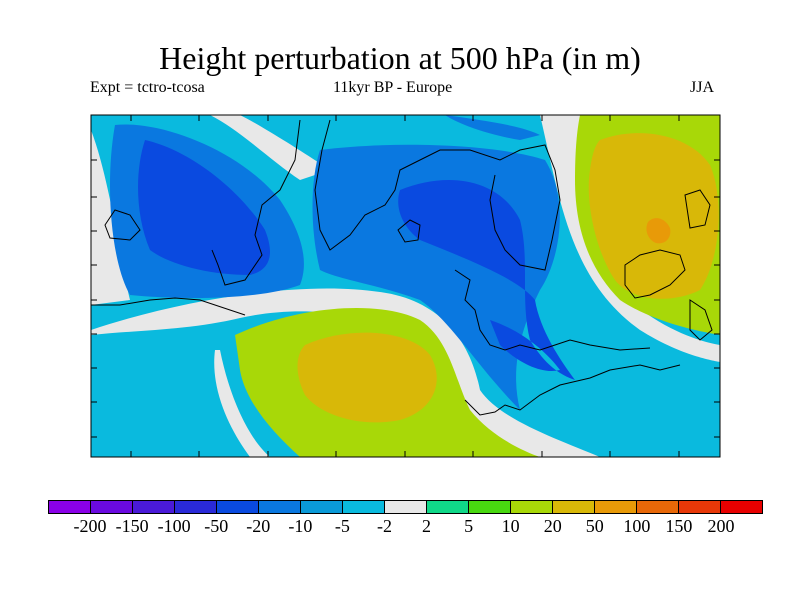 Image resolution: width=800 pixels, height=600 pixels. I want to click on experiment-label: Expt = tctro-tcosa, so click(147, 87).